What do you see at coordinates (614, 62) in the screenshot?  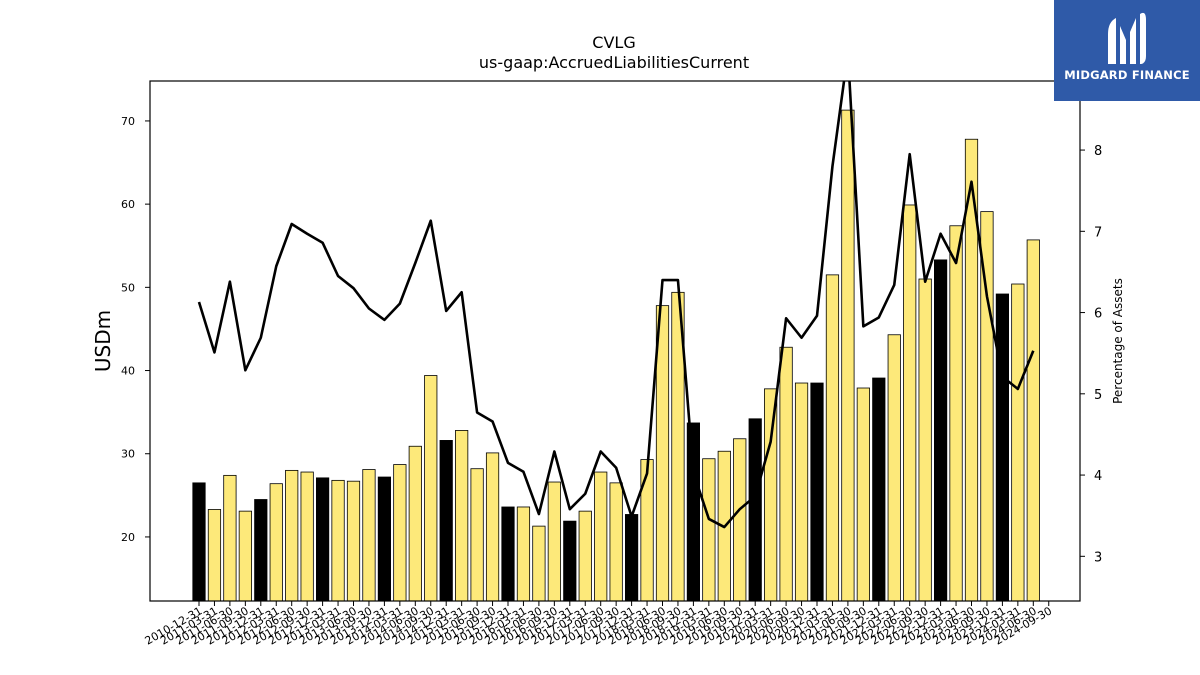 I see `chart-subtitle: us-gaap:AccruedLiabilitiesCurrent` at bounding box center [614, 62].